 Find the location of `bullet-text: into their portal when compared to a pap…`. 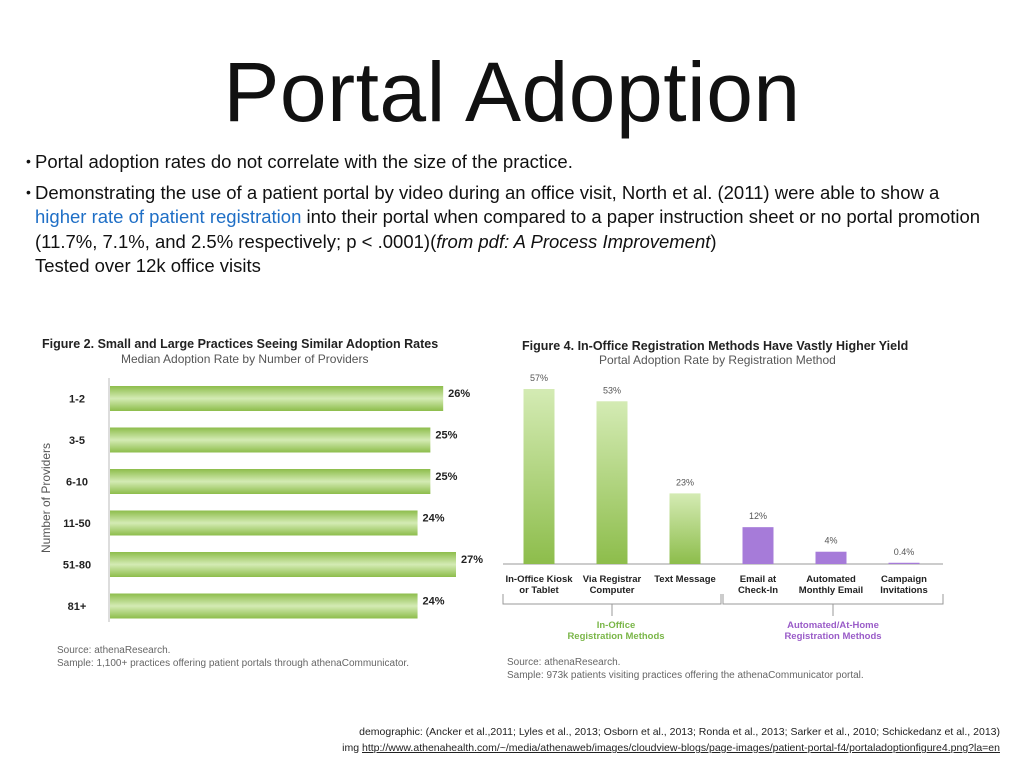

bullet-text: into their portal when compared to a pap… is located at coordinates (508, 229).